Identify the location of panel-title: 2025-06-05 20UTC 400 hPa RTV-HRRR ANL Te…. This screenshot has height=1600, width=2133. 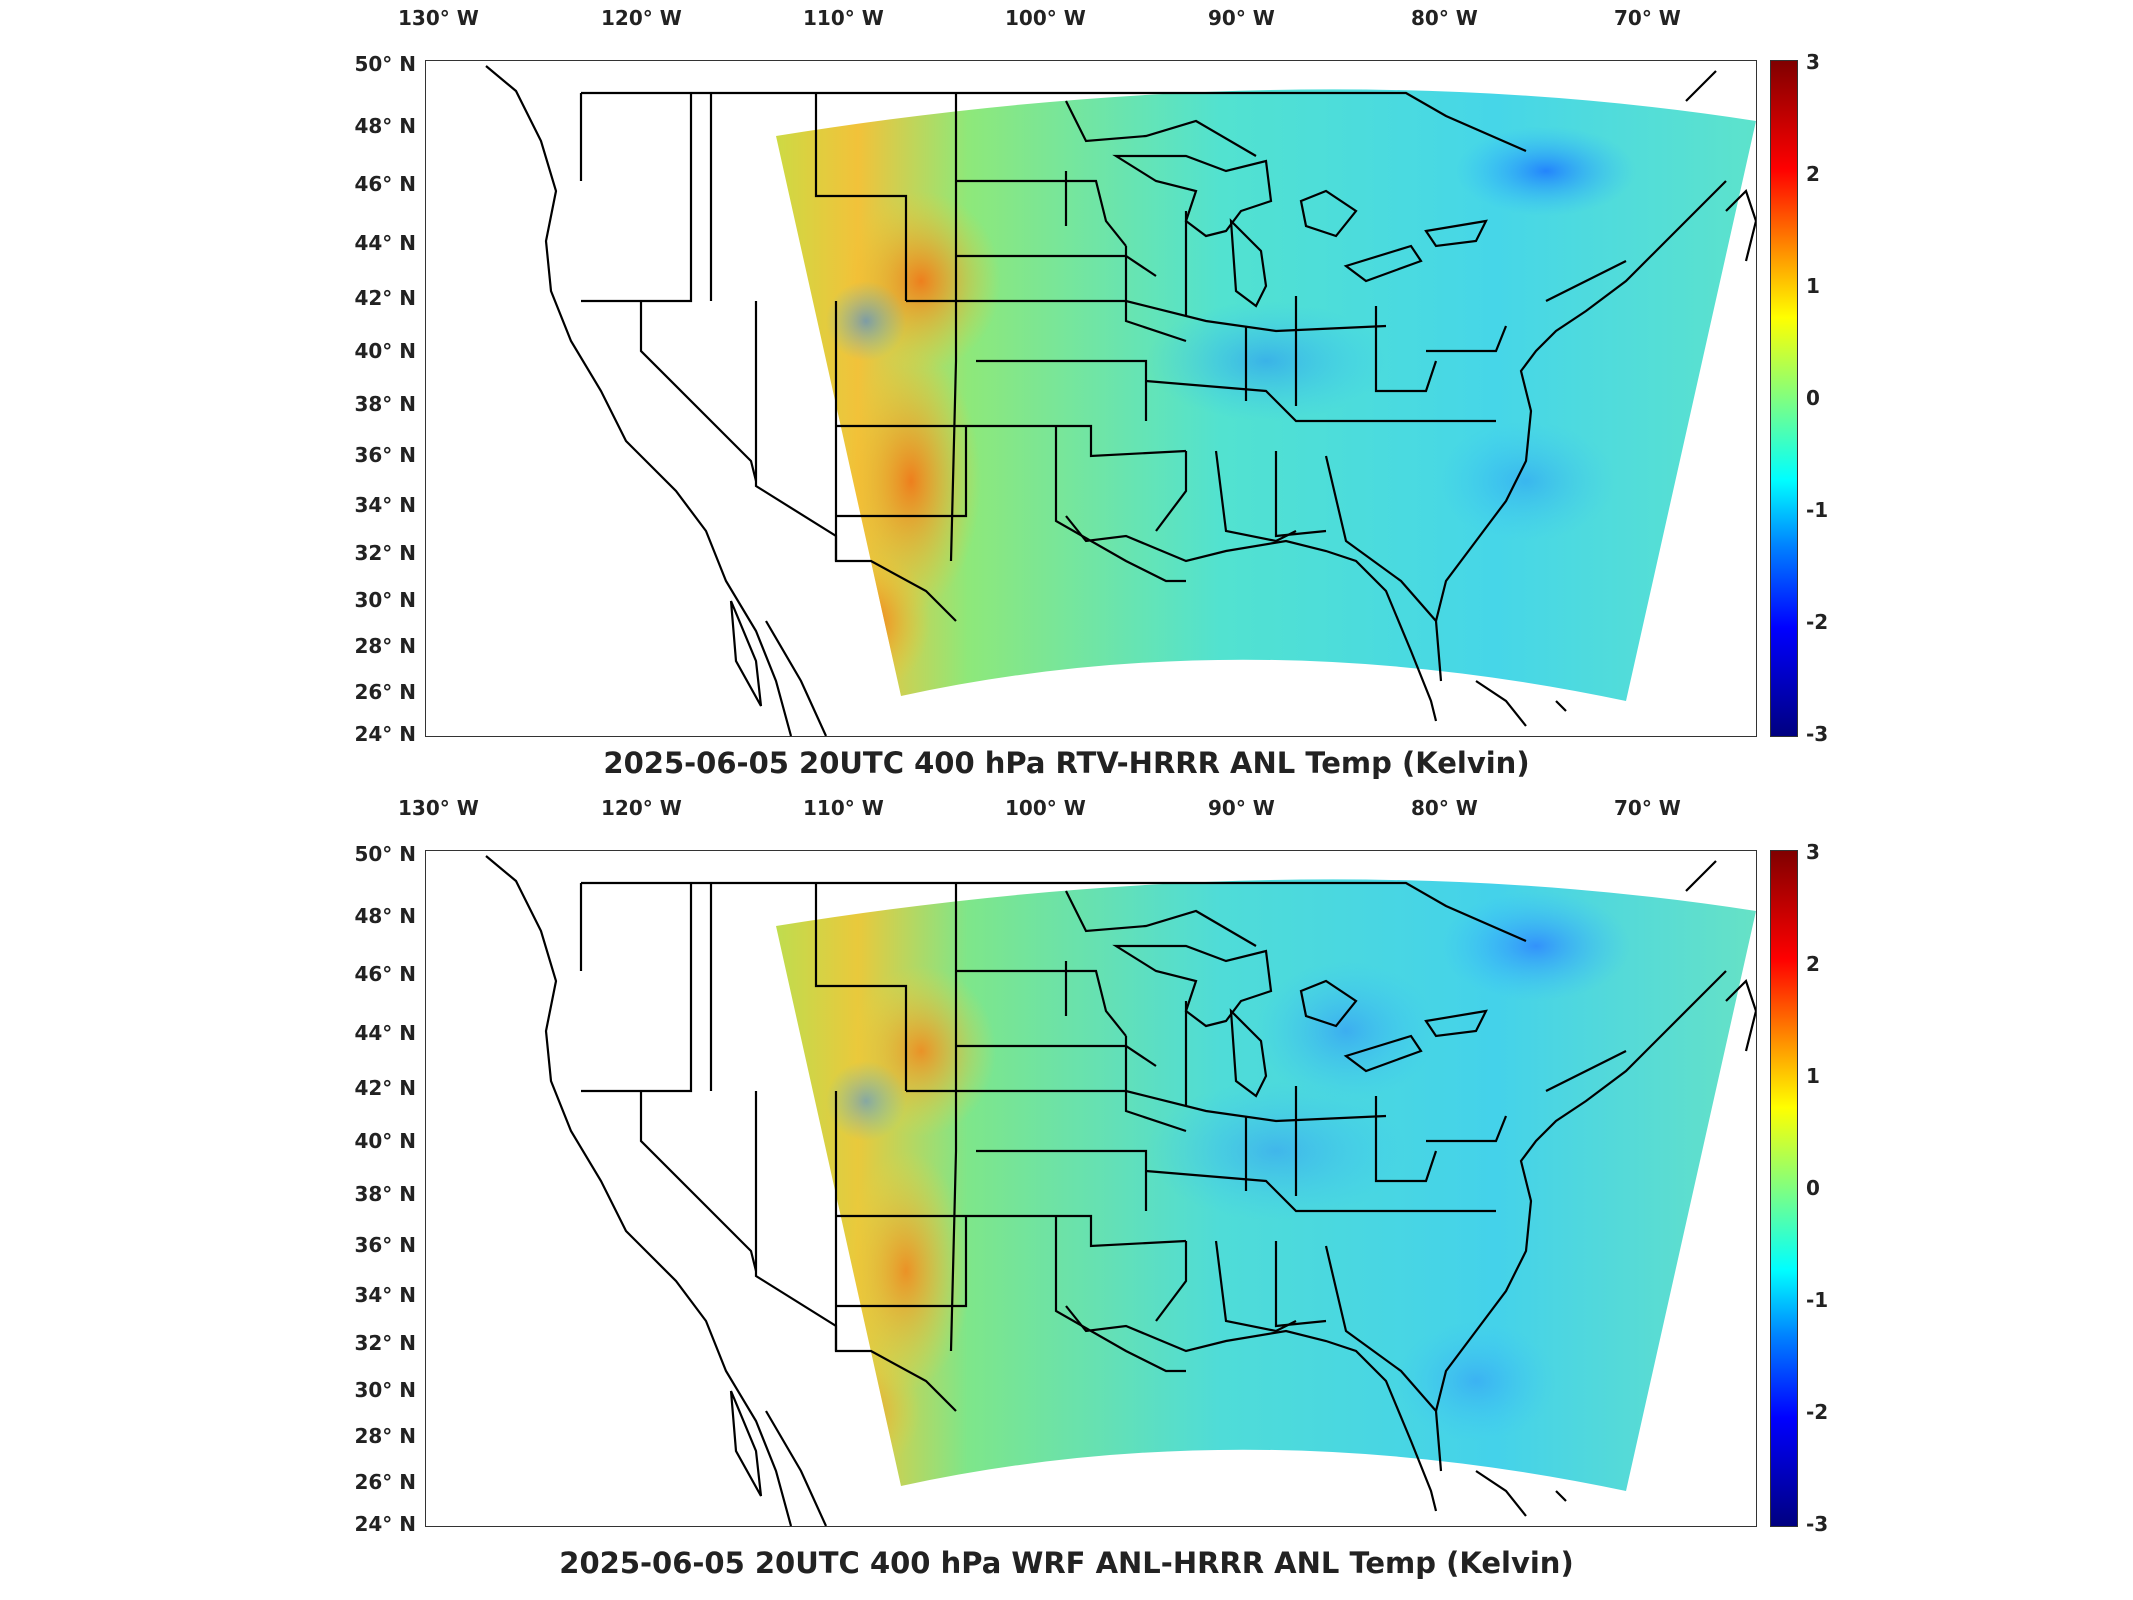
(1066, 763).